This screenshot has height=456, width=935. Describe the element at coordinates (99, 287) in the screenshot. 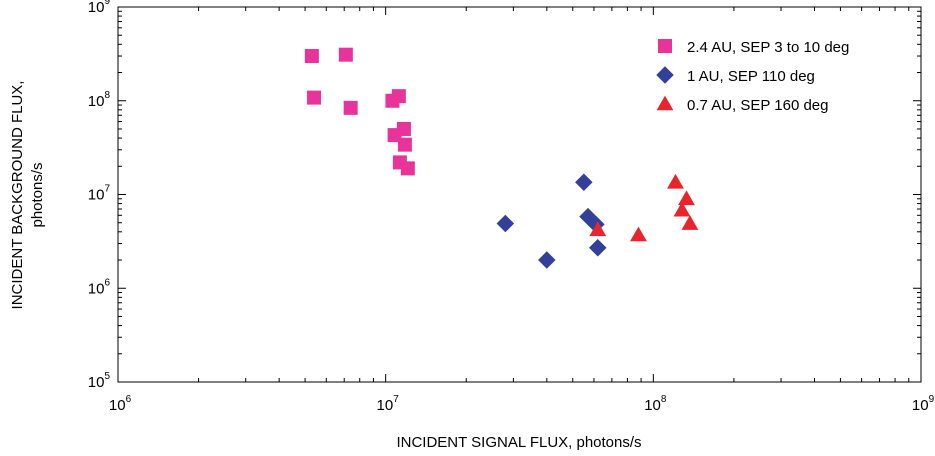

I see `y-tick-label: 10⁶` at that location.